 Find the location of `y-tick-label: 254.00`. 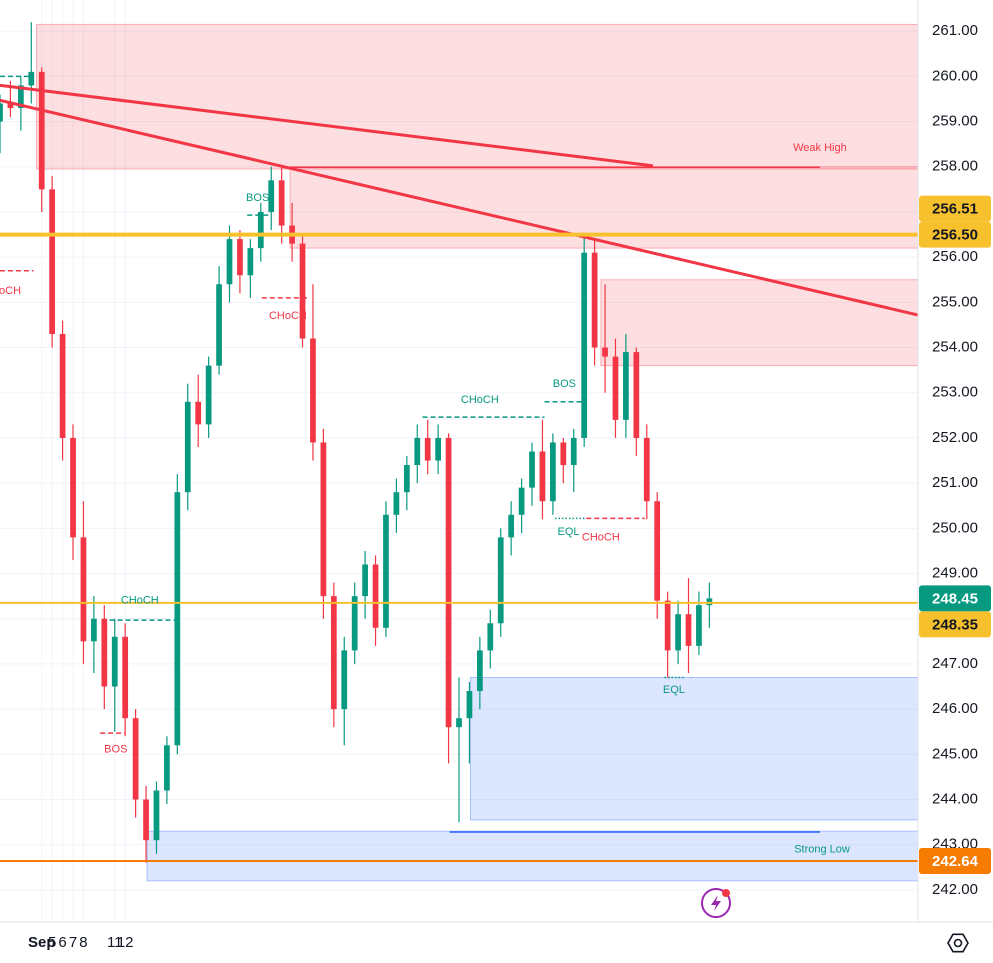

y-tick-label: 254.00 is located at coordinates (955, 347).